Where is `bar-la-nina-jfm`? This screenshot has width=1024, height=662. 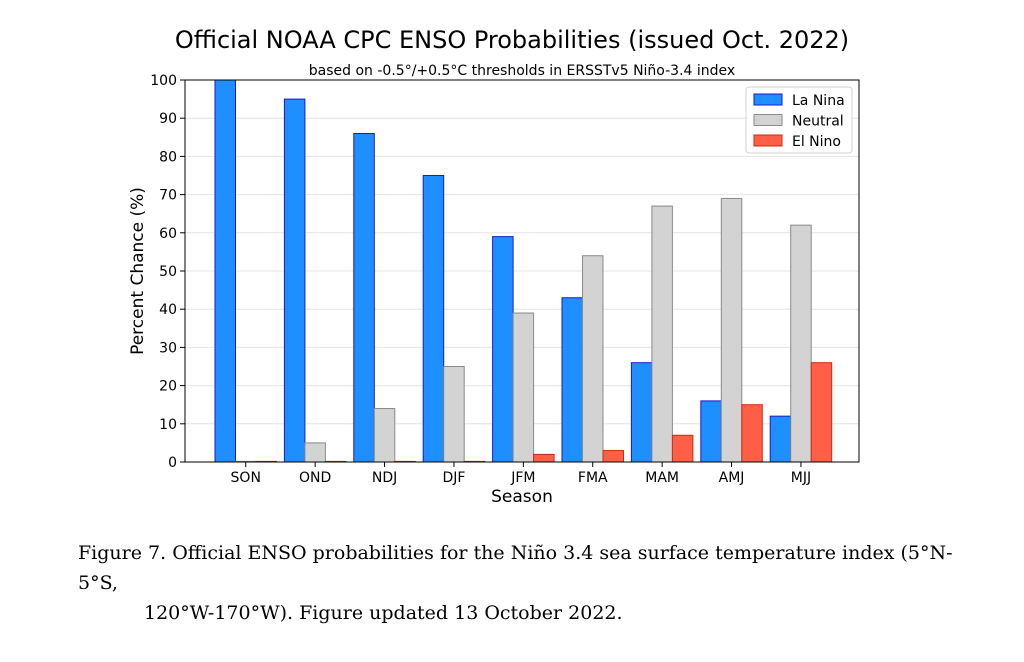
bar-la-nina-jfm is located at coordinates (503, 349).